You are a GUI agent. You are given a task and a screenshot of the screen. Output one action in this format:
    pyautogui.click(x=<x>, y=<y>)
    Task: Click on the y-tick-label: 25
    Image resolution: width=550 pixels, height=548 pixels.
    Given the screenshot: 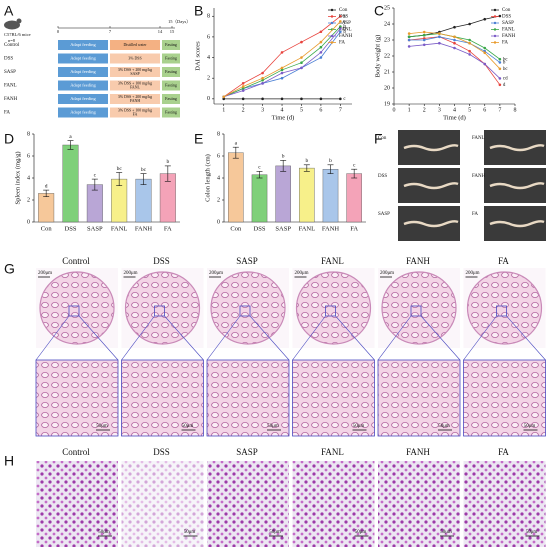 What is the action you would take?
    pyautogui.click(x=387, y=8)
    